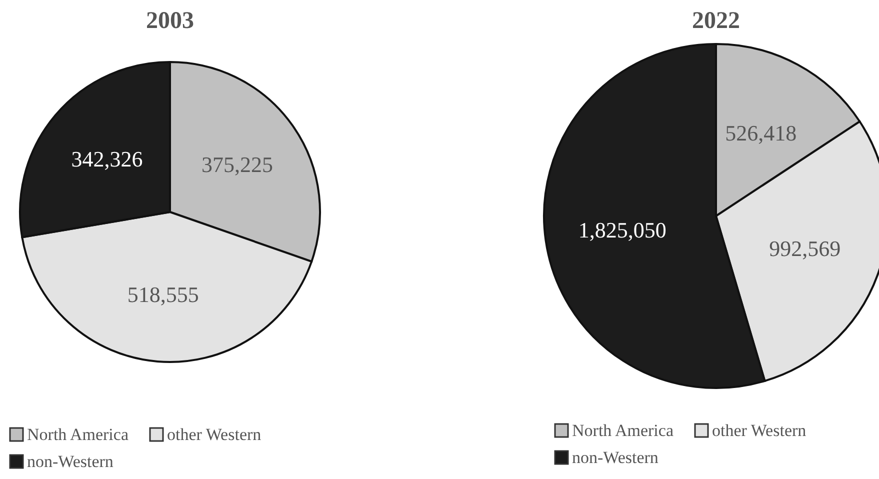  I want to click on data-label: 375,225, so click(238, 164).